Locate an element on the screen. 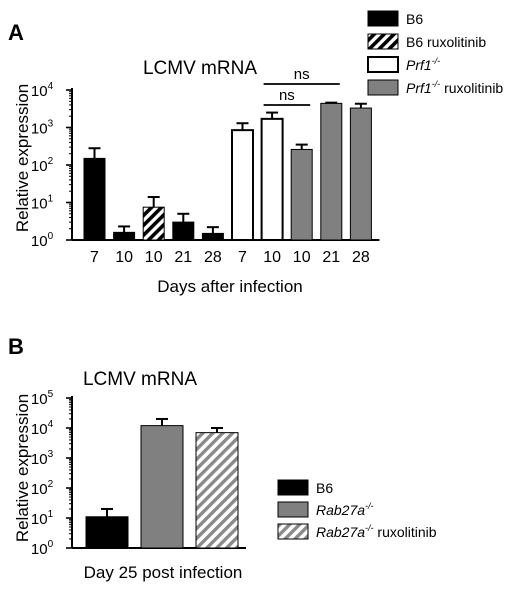  legend-label: Rab27a-/- ruxolitinib is located at coordinates (376, 531).